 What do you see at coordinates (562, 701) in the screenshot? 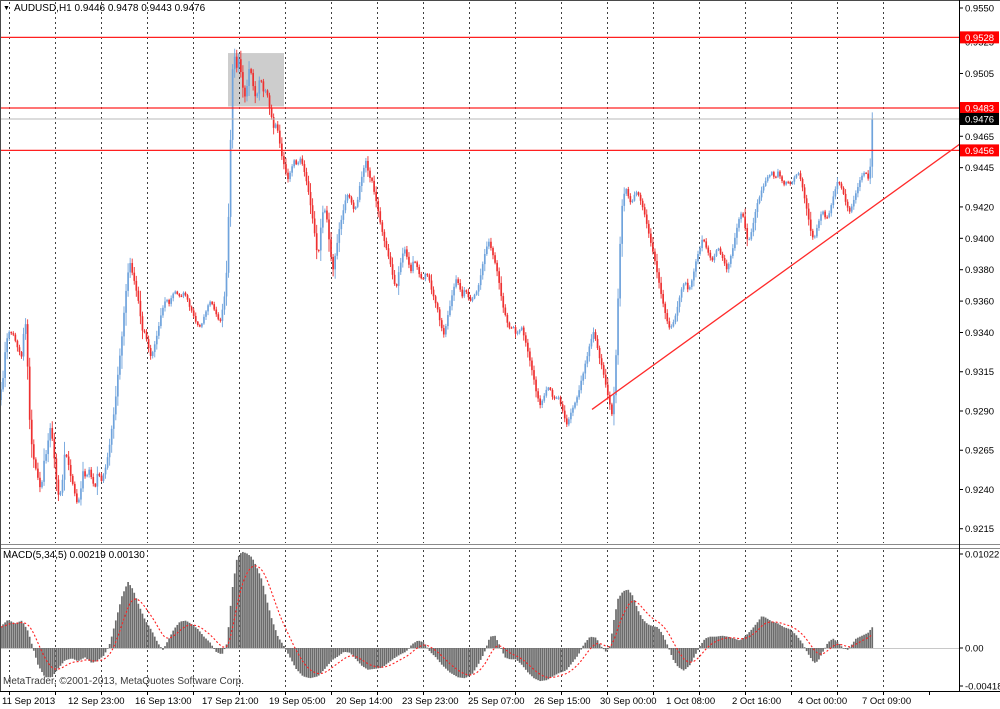
I see `time-axis-label: 26 Sep 15:00` at bounding box center [562, 701].